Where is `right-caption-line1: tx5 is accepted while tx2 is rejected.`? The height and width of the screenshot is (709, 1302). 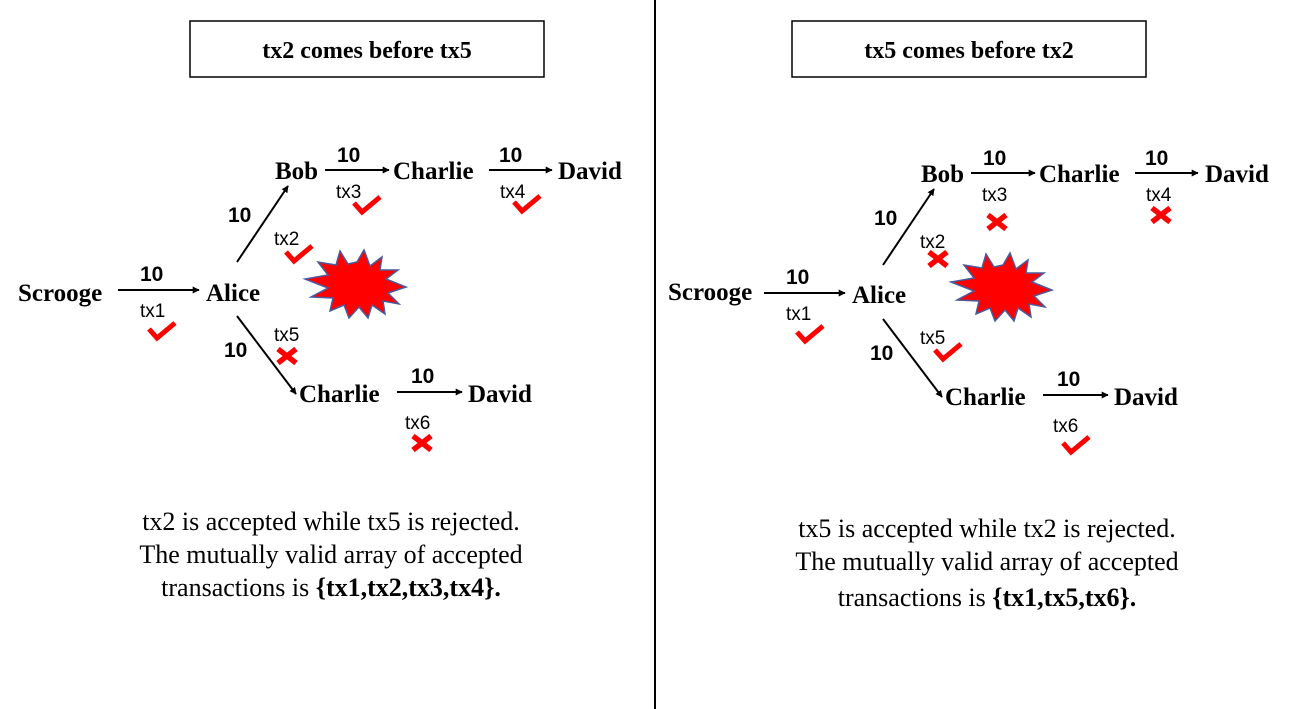
right-caption-line1: tx5 is accepted while tx2 is rejected. is located at coordinates (987, 528).